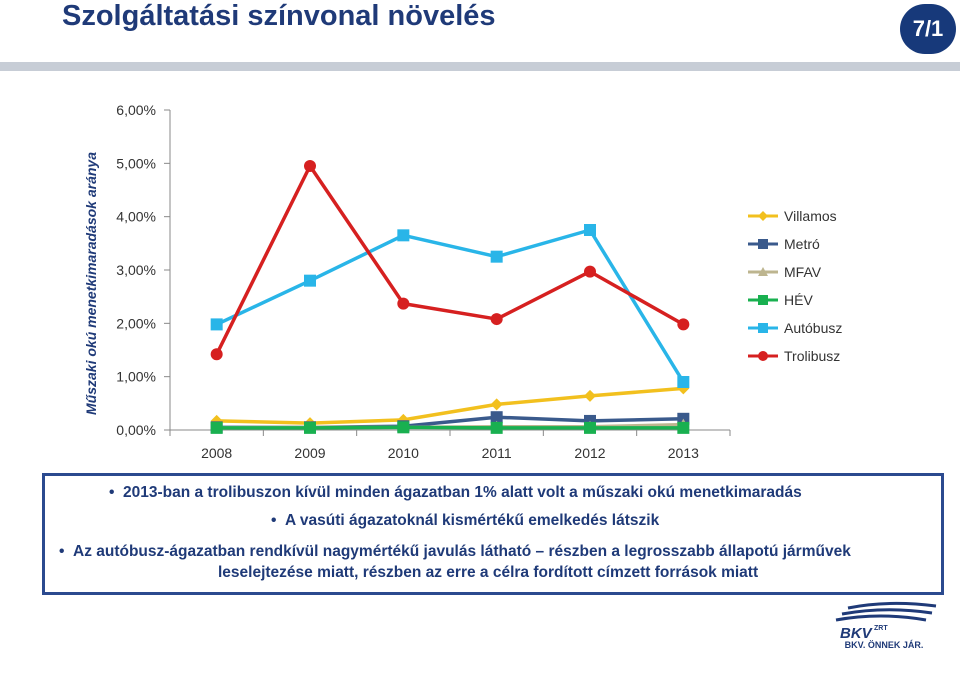 The height and width of the screenshot is (696, 960). Describe the element at coordinates (91, 283) in the screenshot. I see `y-axis-label: Műszaki okú menetkimaradások aránya` at that location.